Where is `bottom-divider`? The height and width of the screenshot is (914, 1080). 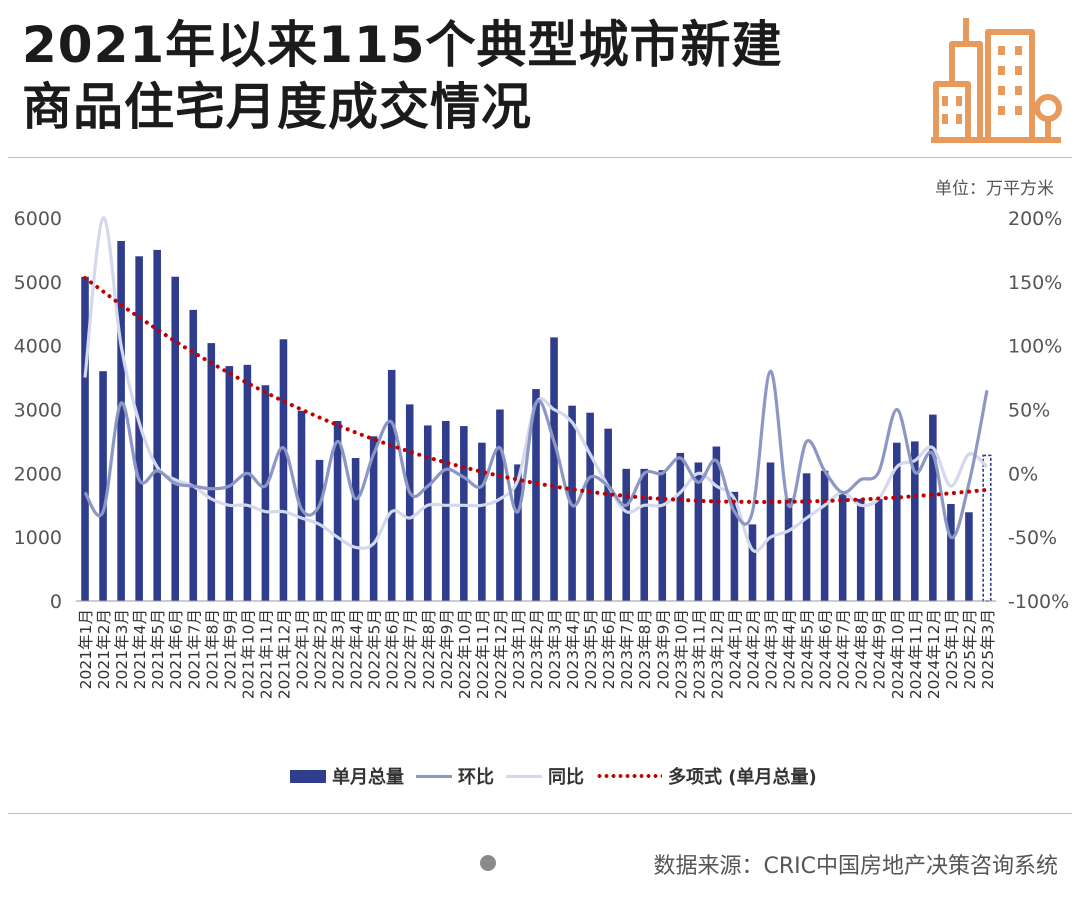 bottom-divider is located at coordinates (540, 813).